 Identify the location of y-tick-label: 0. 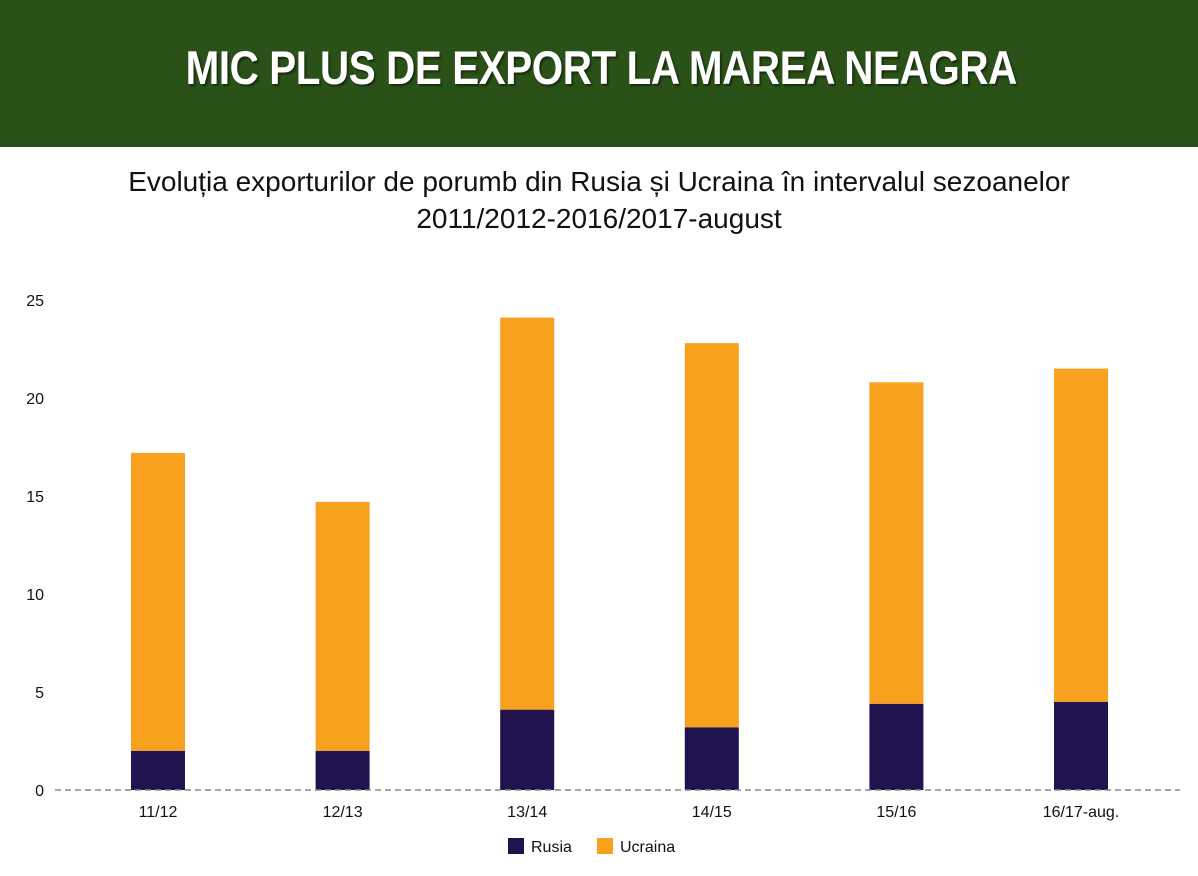
(39, 791).